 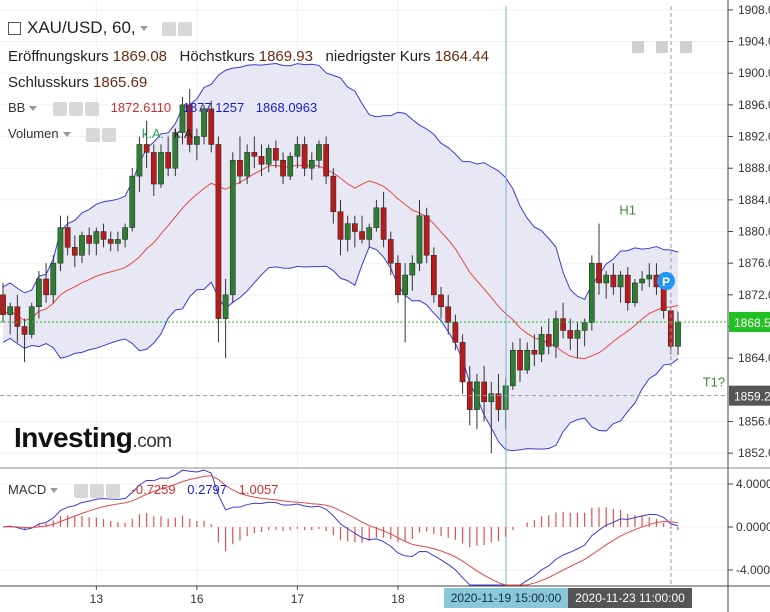 What do you see at coordinates (378, 56) in the screenshot?
I see `low-label: niedrigster Kurs` at bounding box center [378, 56].